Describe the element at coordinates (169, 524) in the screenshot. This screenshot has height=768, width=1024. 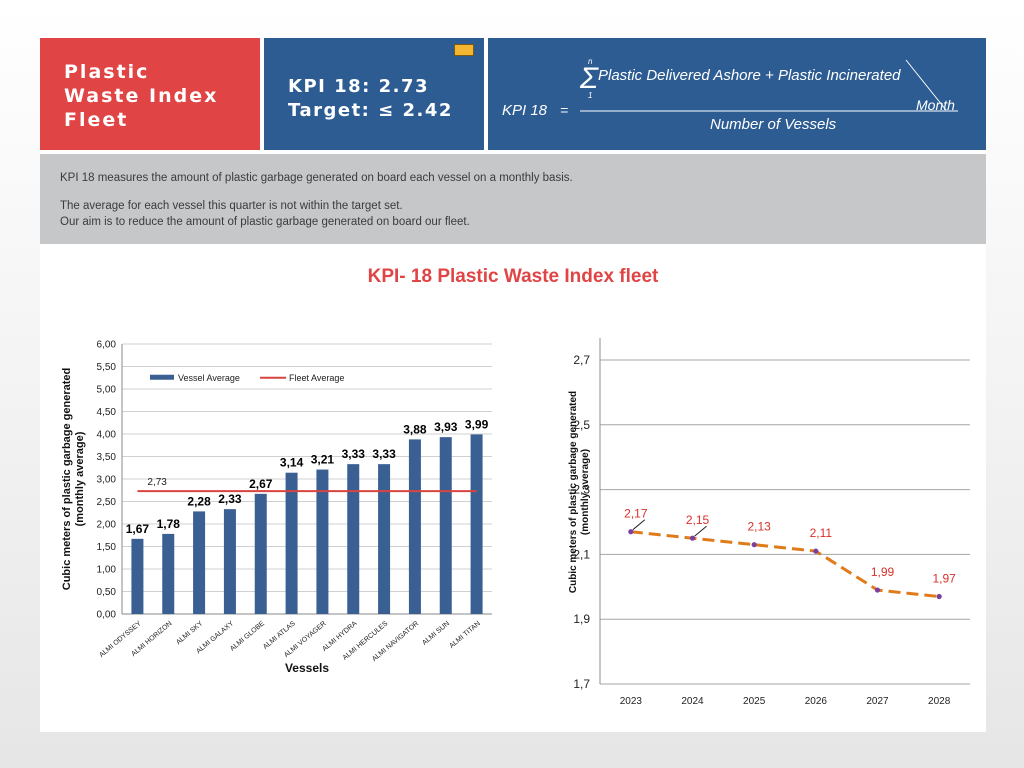
I see `data-label: 1,78` at that location.